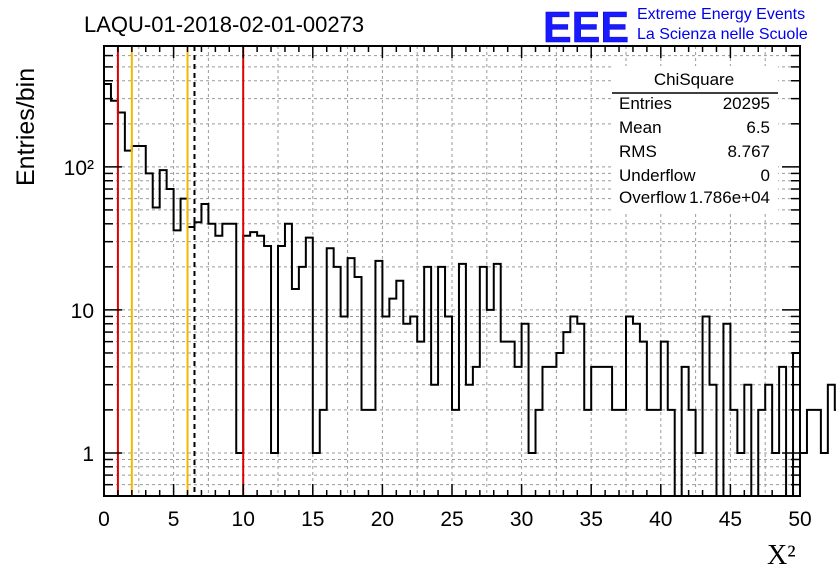  What do you see at coordinates (638, 151) in the screenshot?
I see `stats-label-rms: RMS` at bounding box center [638, 151].